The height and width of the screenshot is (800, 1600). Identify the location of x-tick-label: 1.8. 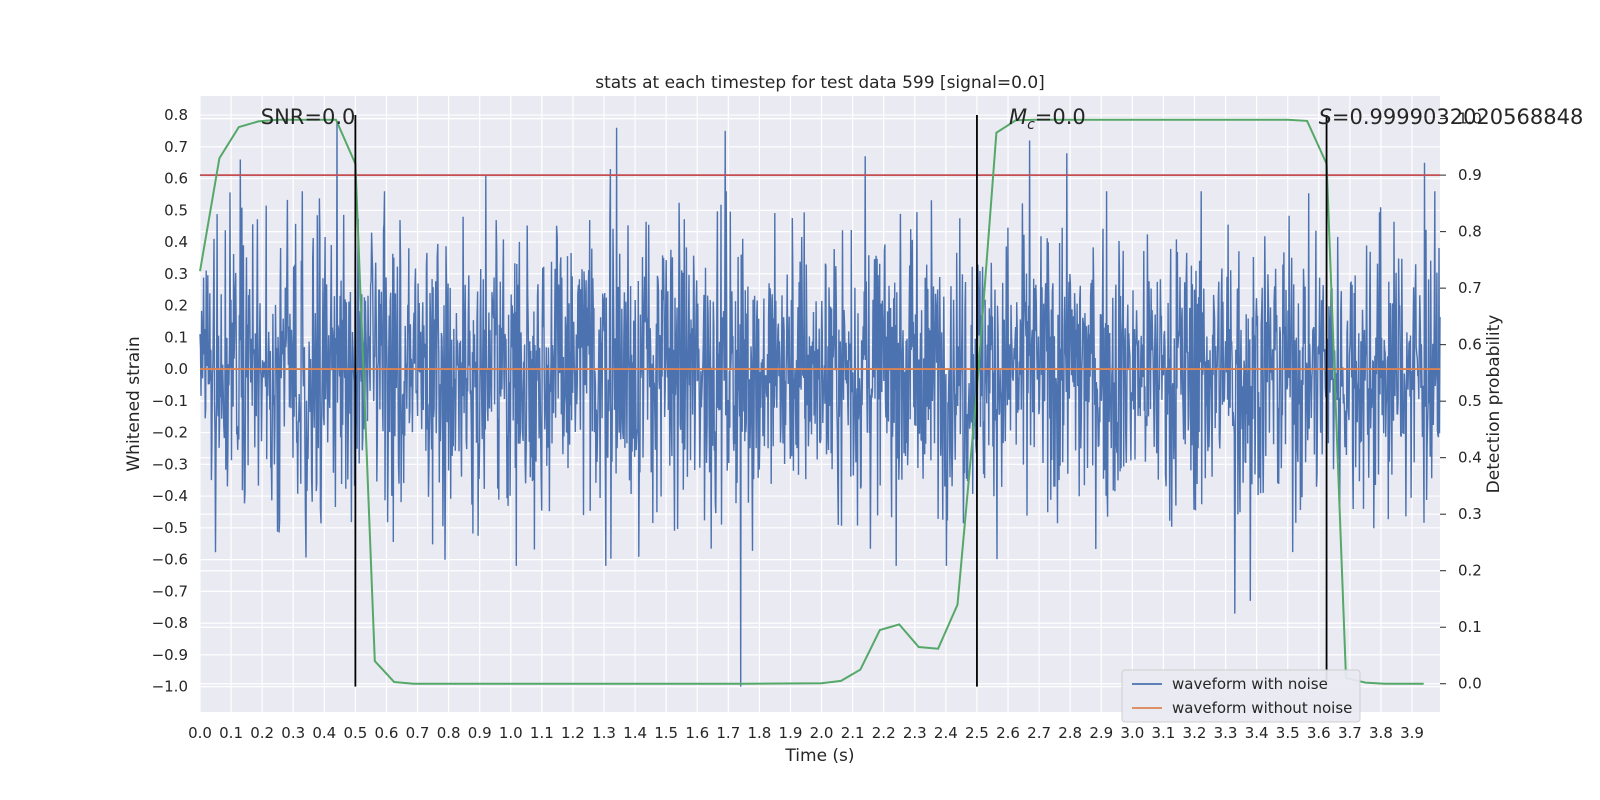
(759, 733).